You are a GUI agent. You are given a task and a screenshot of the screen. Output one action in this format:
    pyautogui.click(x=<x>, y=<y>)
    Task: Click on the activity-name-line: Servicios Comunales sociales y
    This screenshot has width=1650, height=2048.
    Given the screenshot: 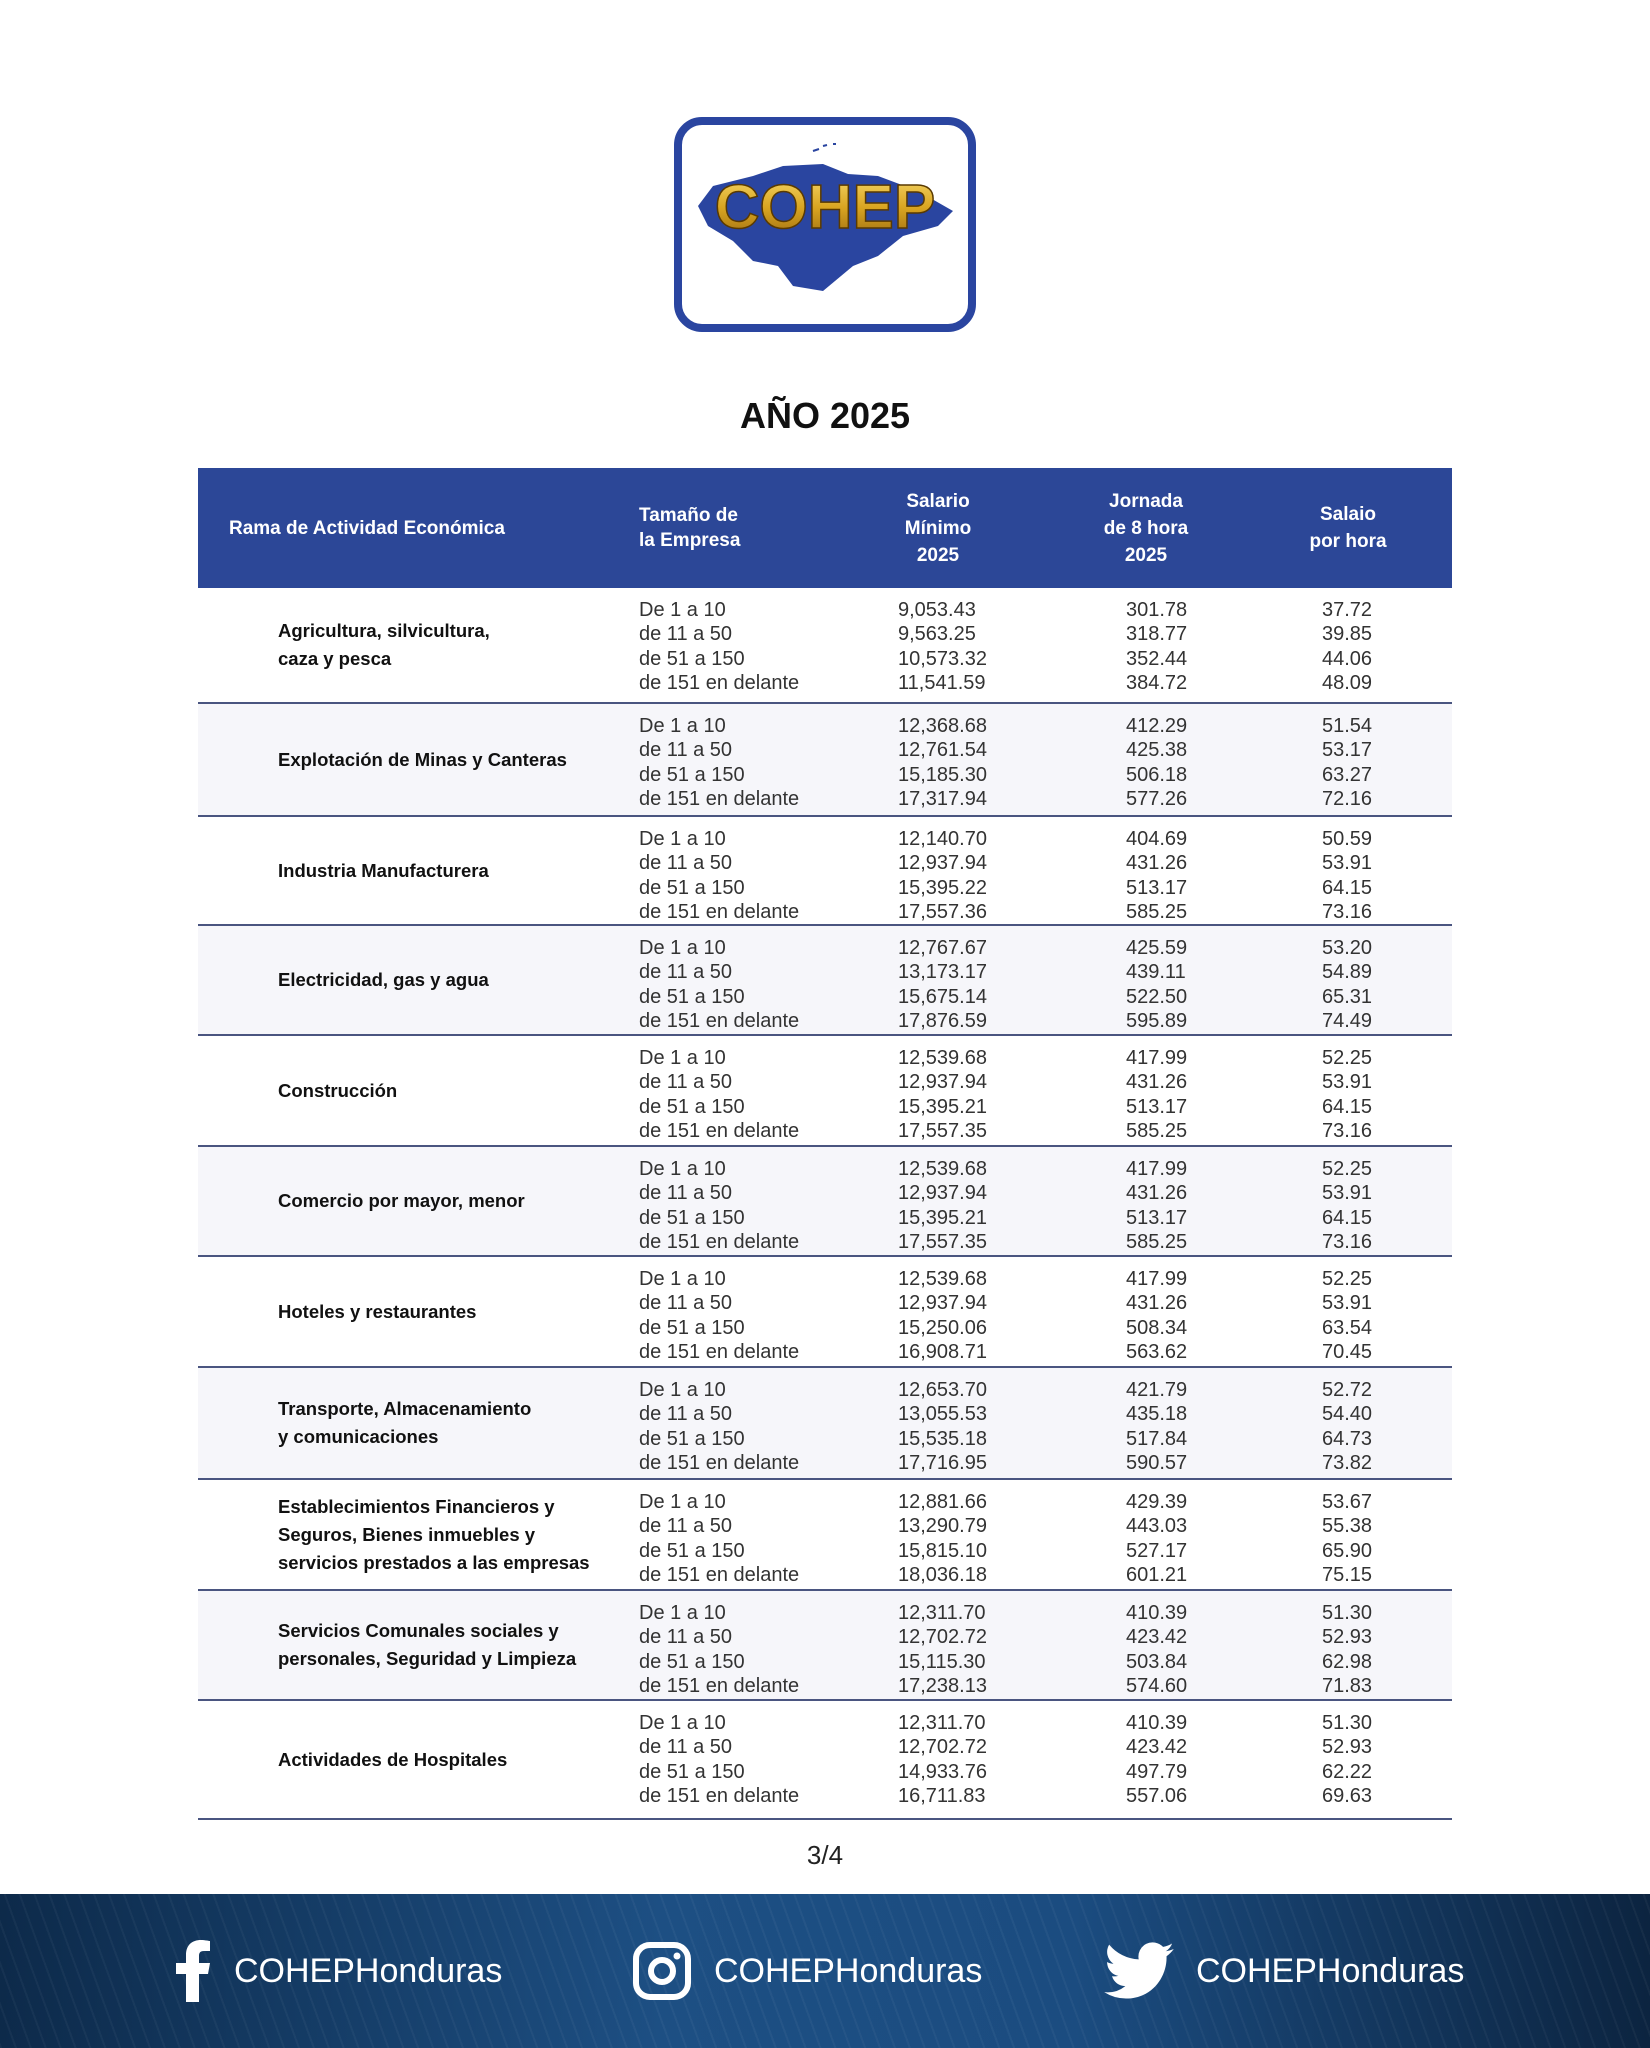 What is the action you would take?
    pyautogui.click(x=418, y=1630)
    